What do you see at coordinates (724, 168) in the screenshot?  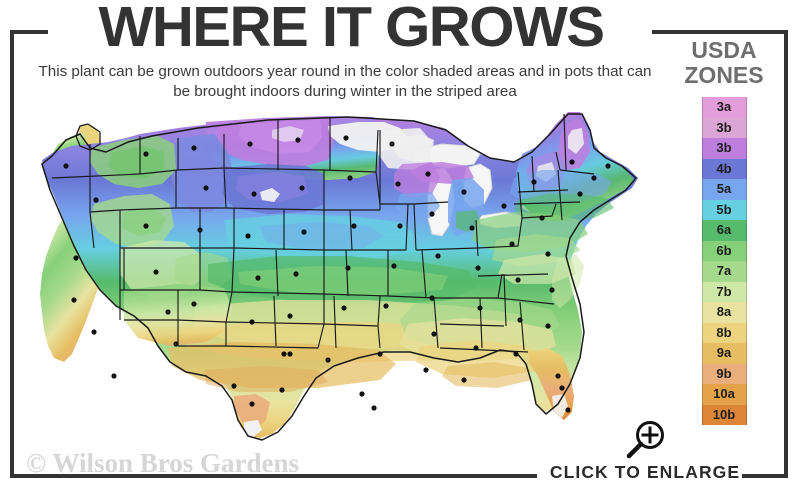 I see `legend-swatch-4b-3: 4b` at bounding box center [724, 168].